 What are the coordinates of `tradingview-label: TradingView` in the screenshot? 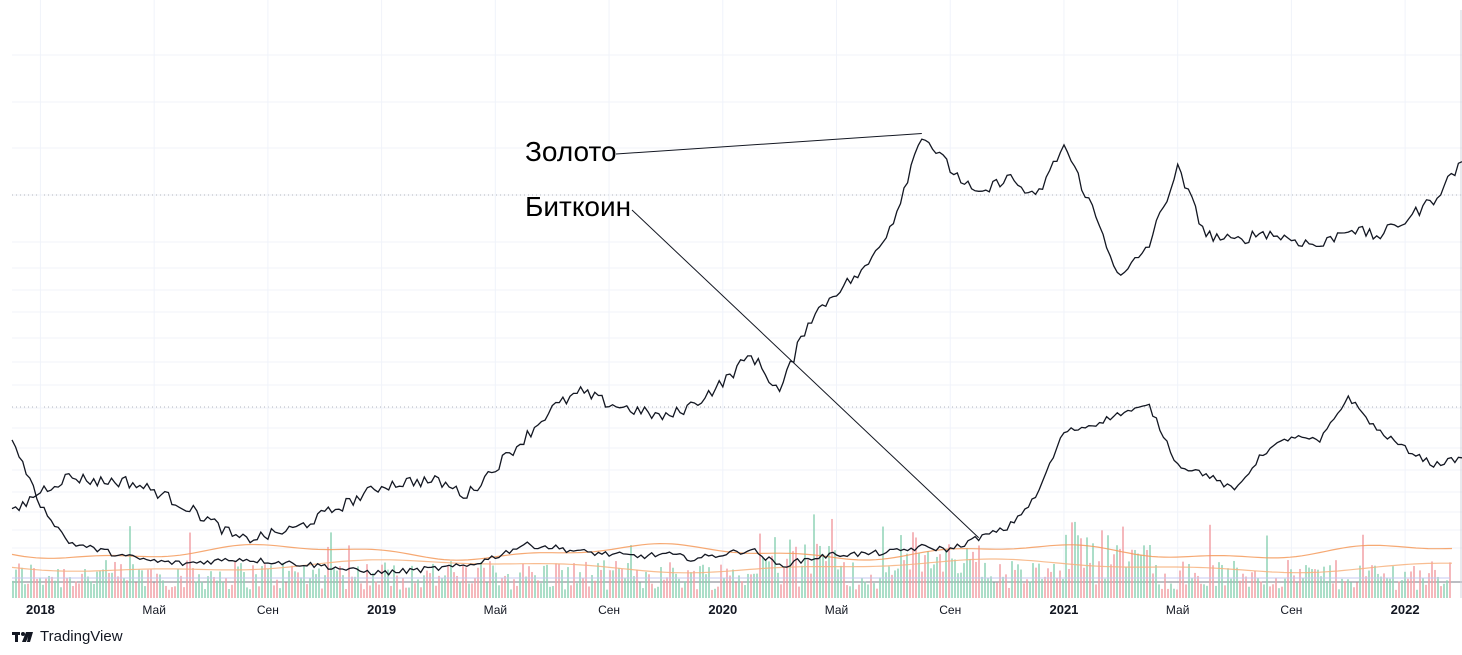 It's located at (81, 636).